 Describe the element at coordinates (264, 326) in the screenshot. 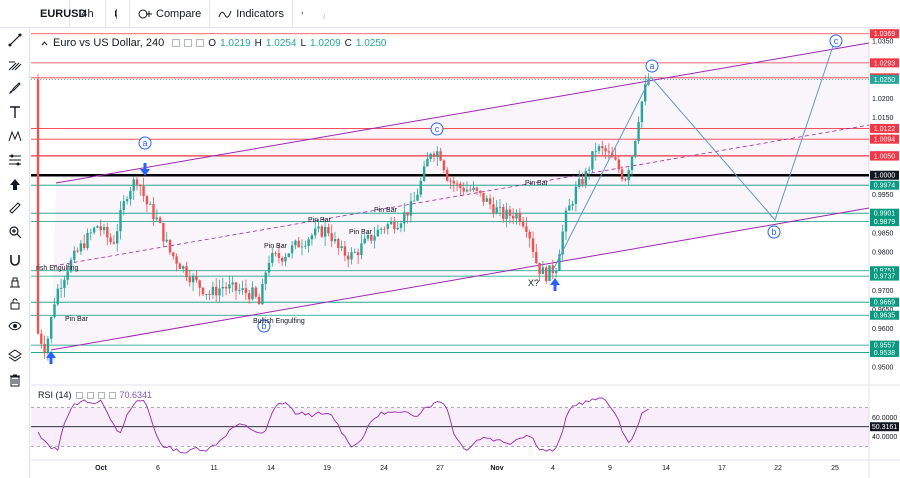

I see `wave-b1-circle` at that location.